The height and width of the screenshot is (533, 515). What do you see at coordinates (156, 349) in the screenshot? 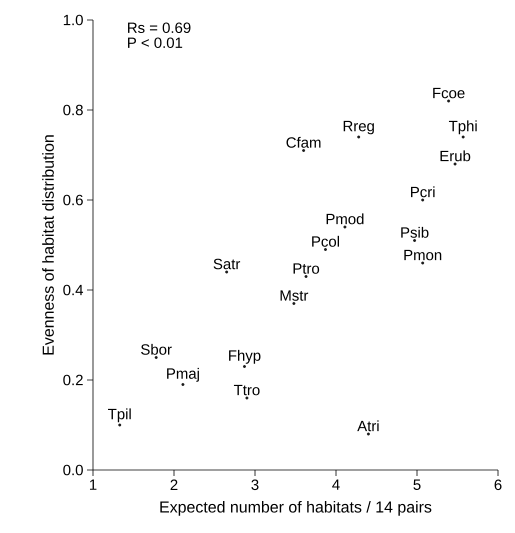
I see `annotation: Sbor` at bounding box center [156, 349].